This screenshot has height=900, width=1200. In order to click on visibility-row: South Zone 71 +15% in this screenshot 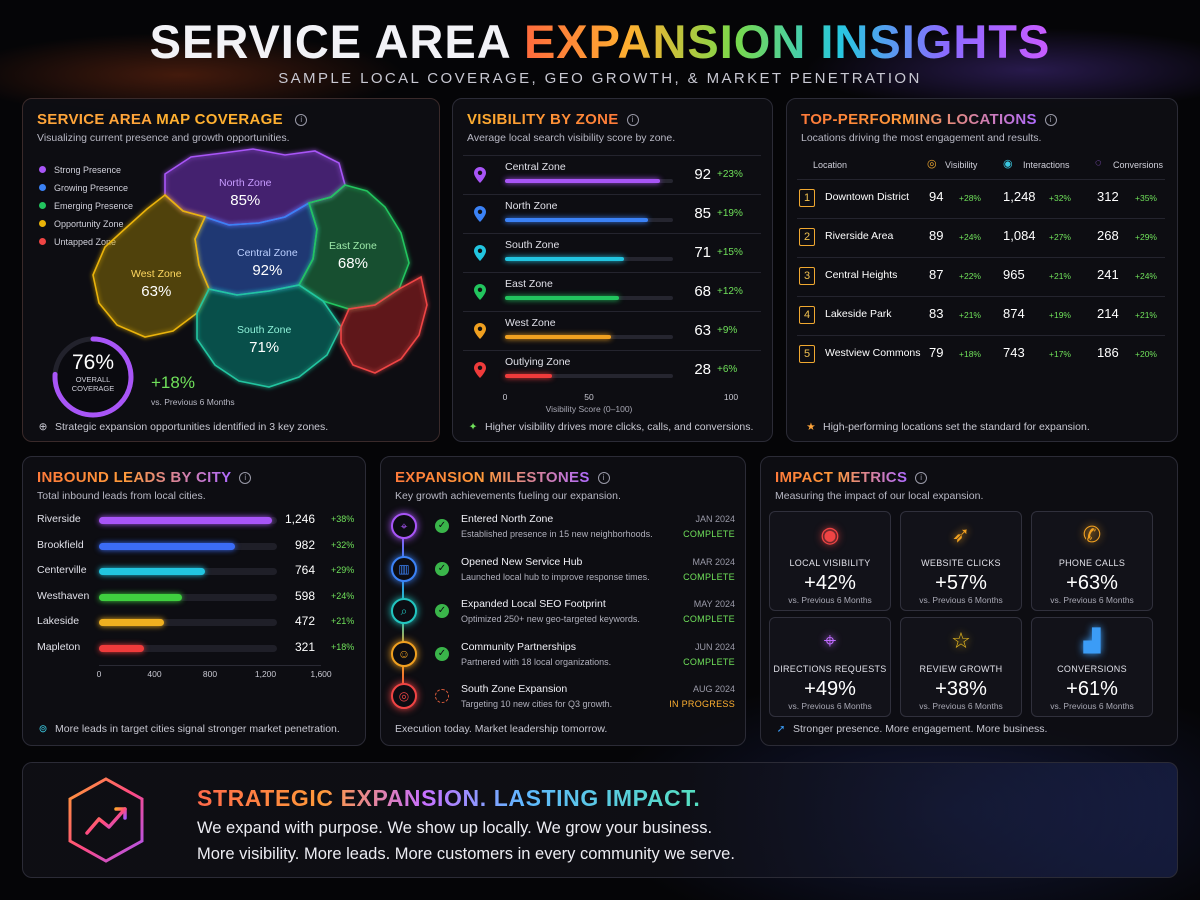, I will do `click(612, 251)`.